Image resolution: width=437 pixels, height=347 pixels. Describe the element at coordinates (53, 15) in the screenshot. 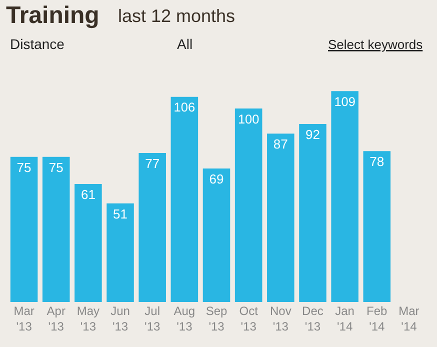

I see `chart-title: Training` at that location.